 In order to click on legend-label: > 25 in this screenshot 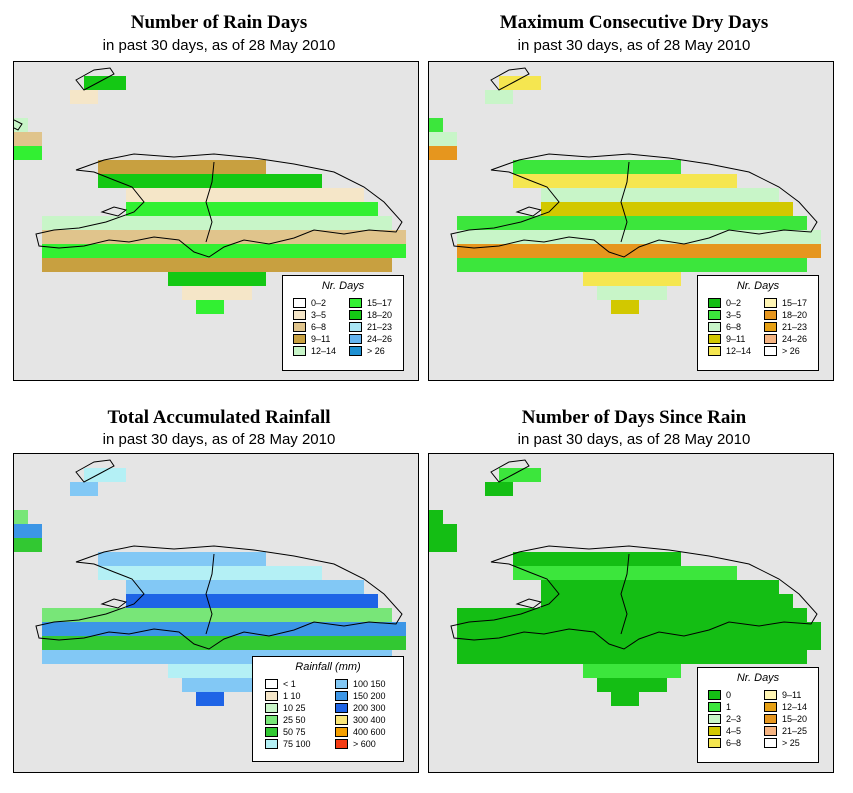, I will do `click(791, 743)`.